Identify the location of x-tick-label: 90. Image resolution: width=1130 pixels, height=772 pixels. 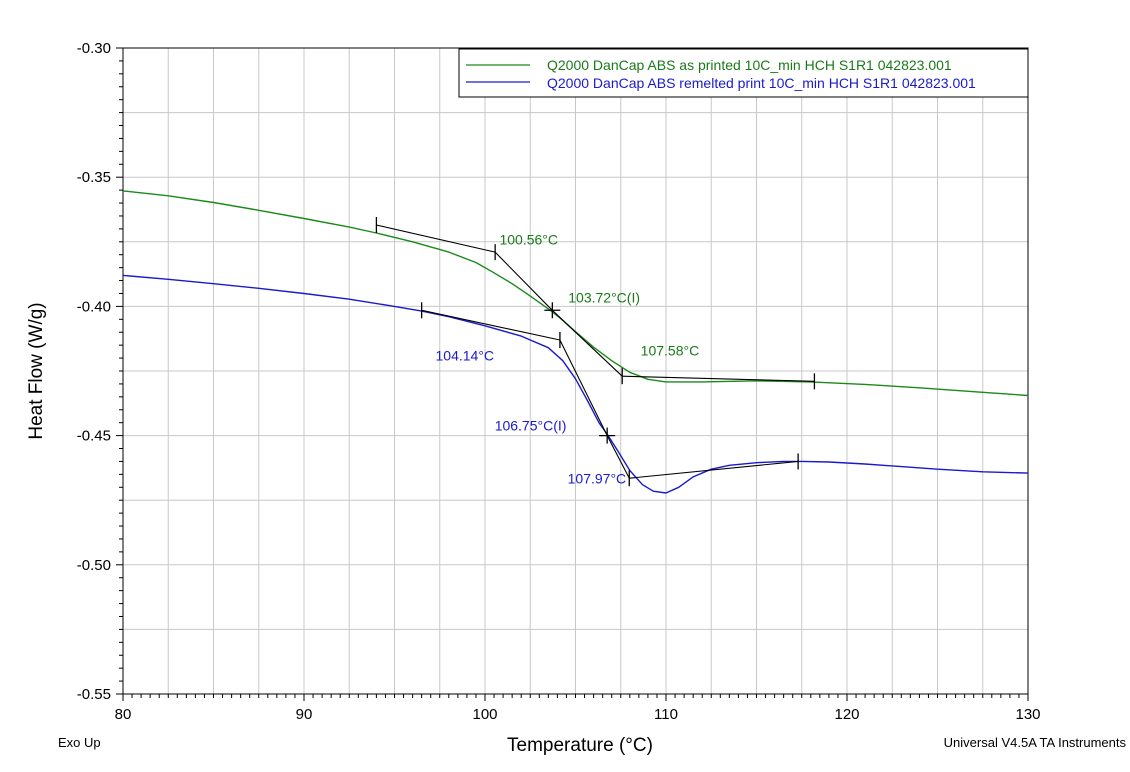
(304, 714).